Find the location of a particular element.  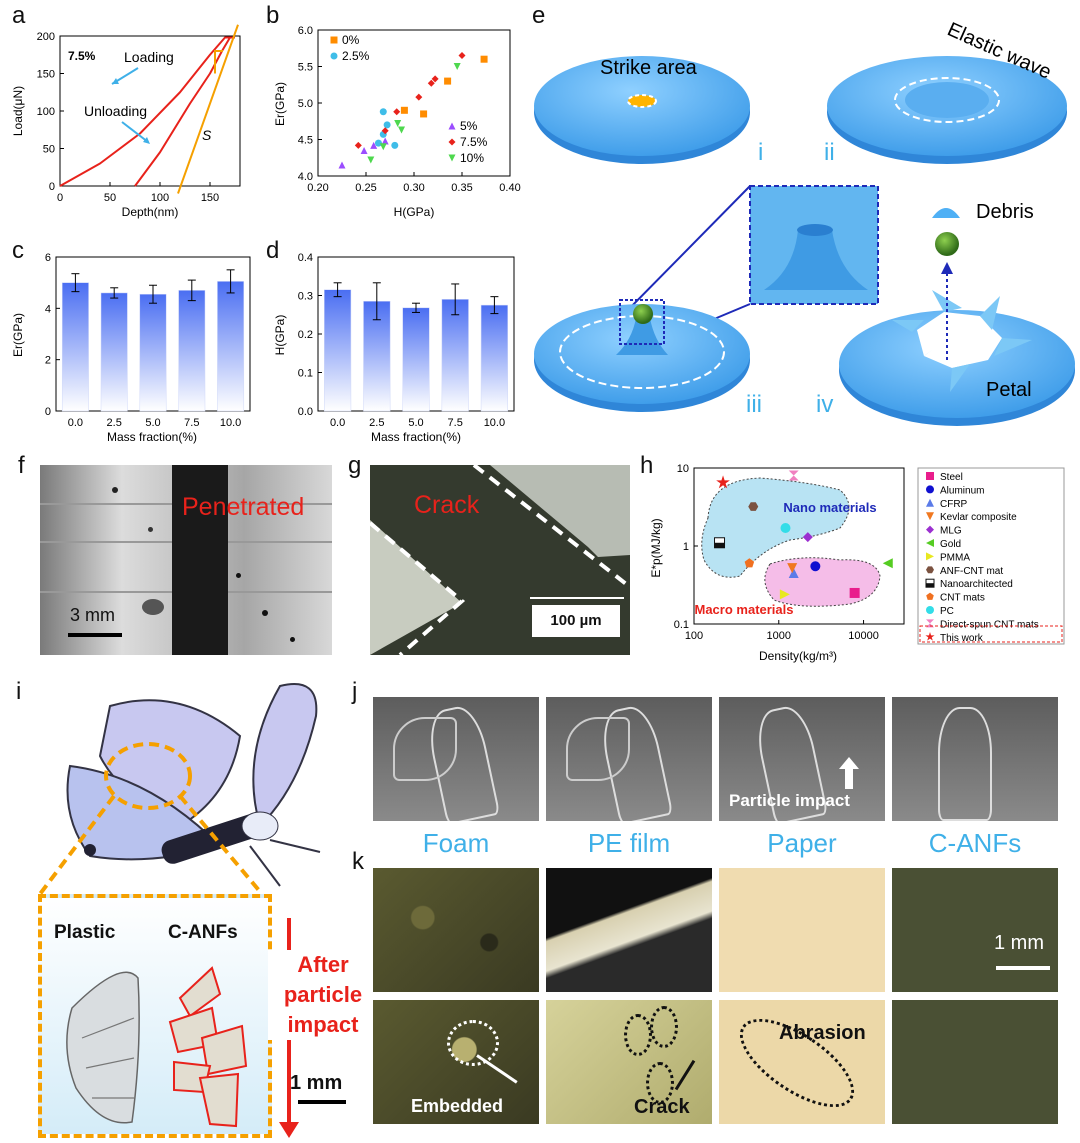

micro-canf-before: 1 mm is located at coordinates (975, 930).